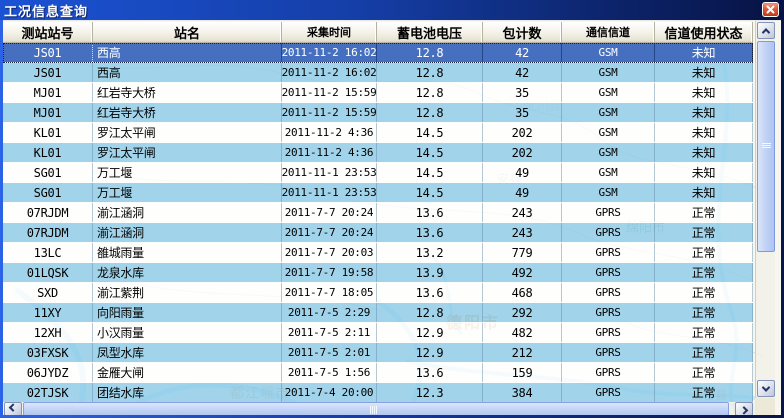 This screenshot has height=418, width=784. What do you see at coordinates (522, 32) in the screenshot?
I see `column-header-packet-count: 包计数` at bounding box center [522, 32].